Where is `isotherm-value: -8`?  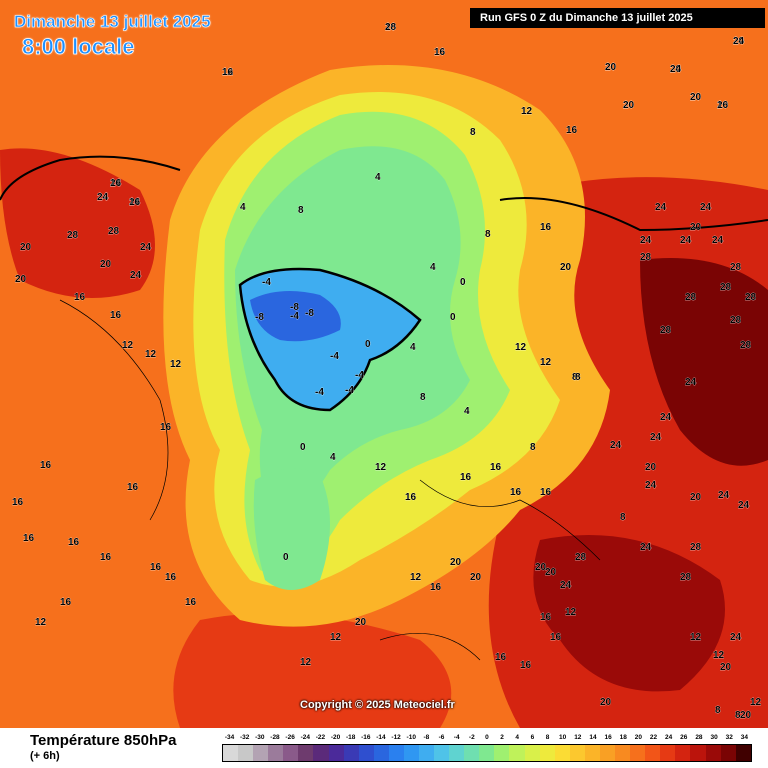
isotherm-value: -8 is located at coordinates (294, 307).